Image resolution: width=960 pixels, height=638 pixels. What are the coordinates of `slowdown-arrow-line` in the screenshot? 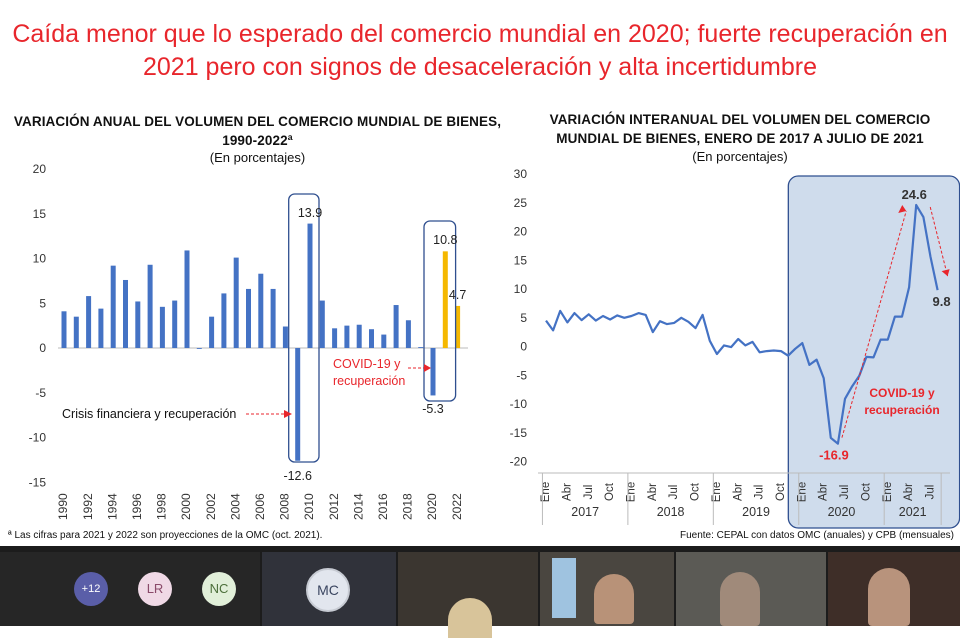 It's located at (939, 241).